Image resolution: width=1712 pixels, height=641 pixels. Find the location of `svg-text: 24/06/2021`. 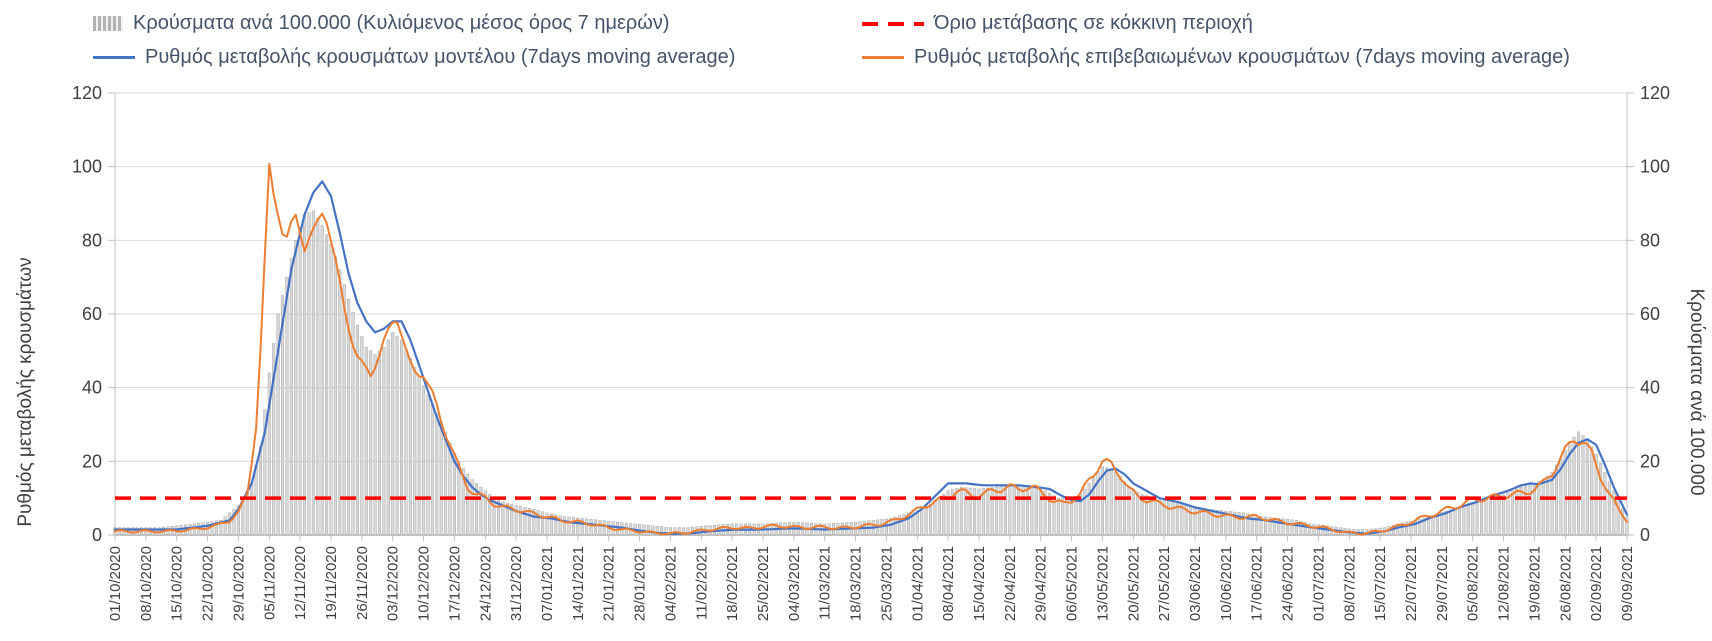

svg-text: 24/06/2021 is located at coordinates (1288, 583).